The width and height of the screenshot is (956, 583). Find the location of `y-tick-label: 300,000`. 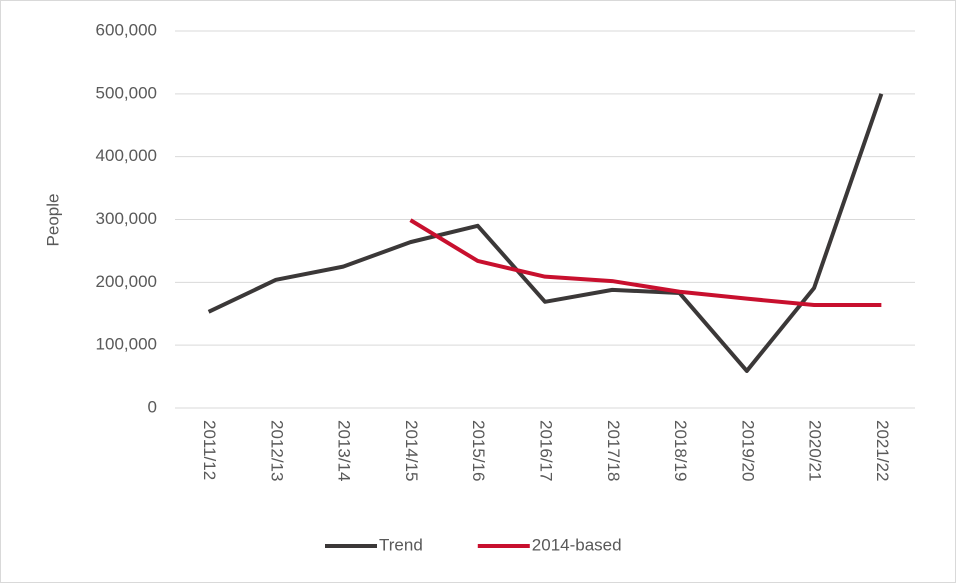

y-tick-label: 300,000 is located at coordinates (126, 218).